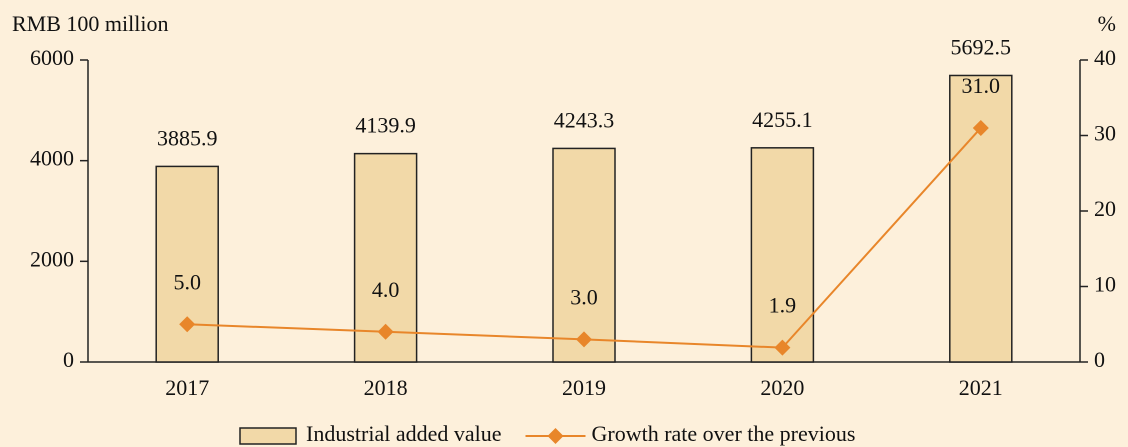 This screenshot has height=447, width=1128. What do you see at coordinates (1099, 359) in the screenshot?
I see `y2-tick-label: 0` at bounding box center [1099, 359].